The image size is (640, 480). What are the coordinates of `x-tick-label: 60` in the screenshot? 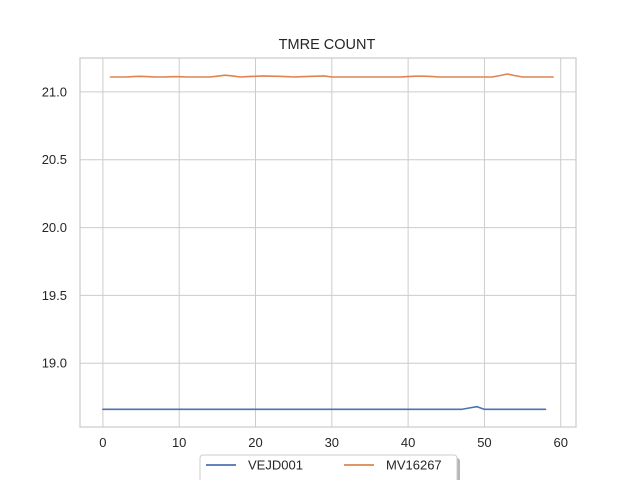 It's located at (561, 442).